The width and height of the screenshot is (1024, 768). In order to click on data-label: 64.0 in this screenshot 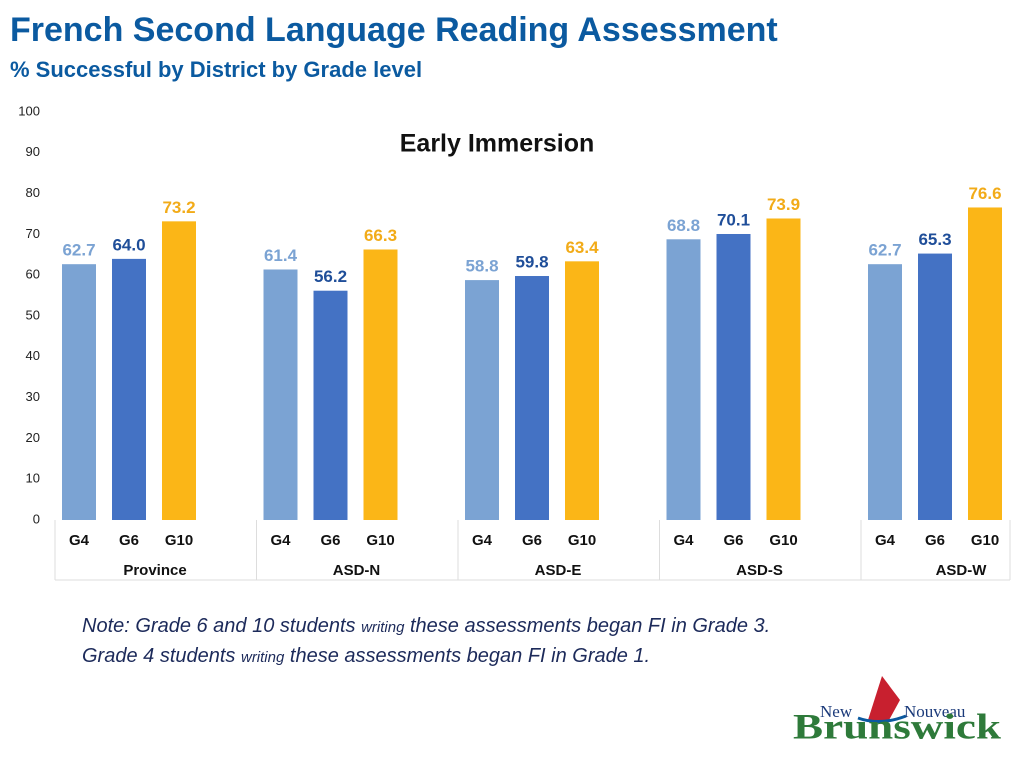, I will do `click(128, 244)`.